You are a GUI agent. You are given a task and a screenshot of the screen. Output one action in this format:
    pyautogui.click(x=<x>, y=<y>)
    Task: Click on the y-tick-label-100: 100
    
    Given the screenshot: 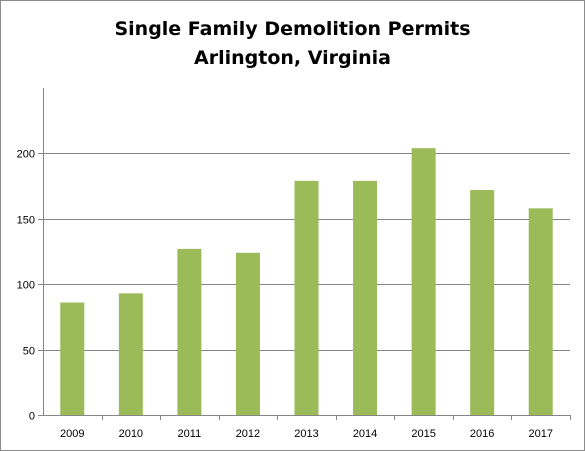 What is the action you would take?
    pyautogui.click(x=26, y=286)
    